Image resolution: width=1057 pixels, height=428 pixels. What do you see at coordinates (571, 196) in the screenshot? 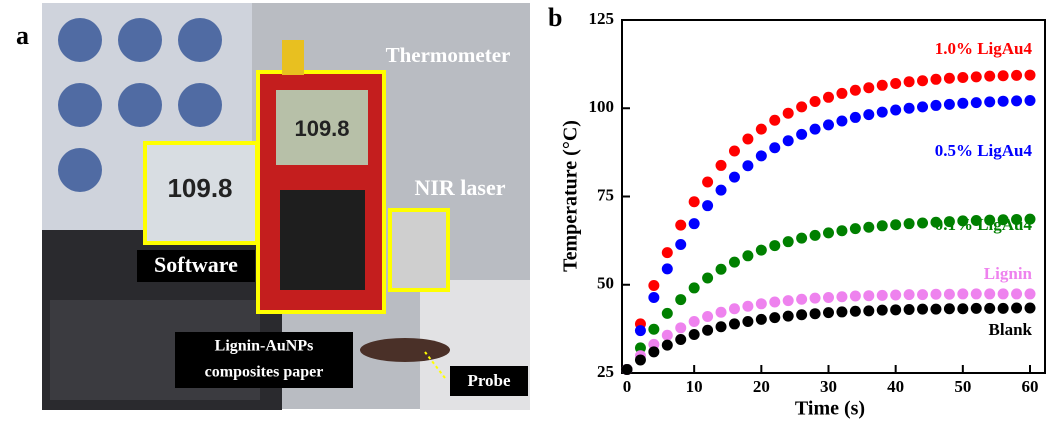
I see `y-axis-title: Temperature (°C)` at bounding box center [571, 196].